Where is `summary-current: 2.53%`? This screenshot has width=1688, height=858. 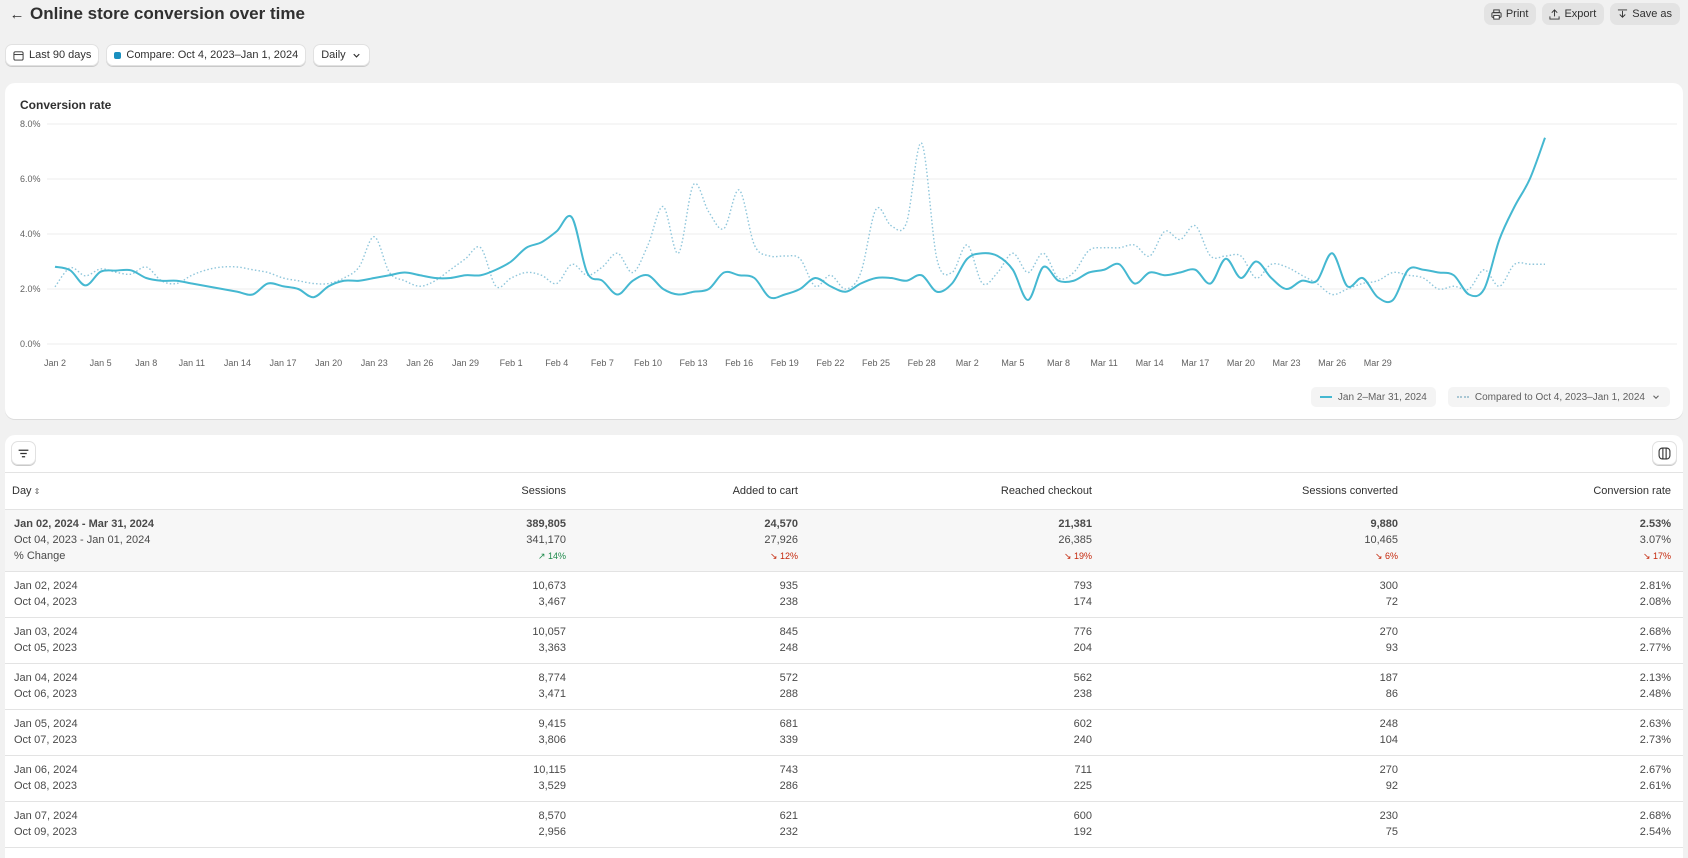 summary-current: 2.53% is located at coordinates (1655, 524).